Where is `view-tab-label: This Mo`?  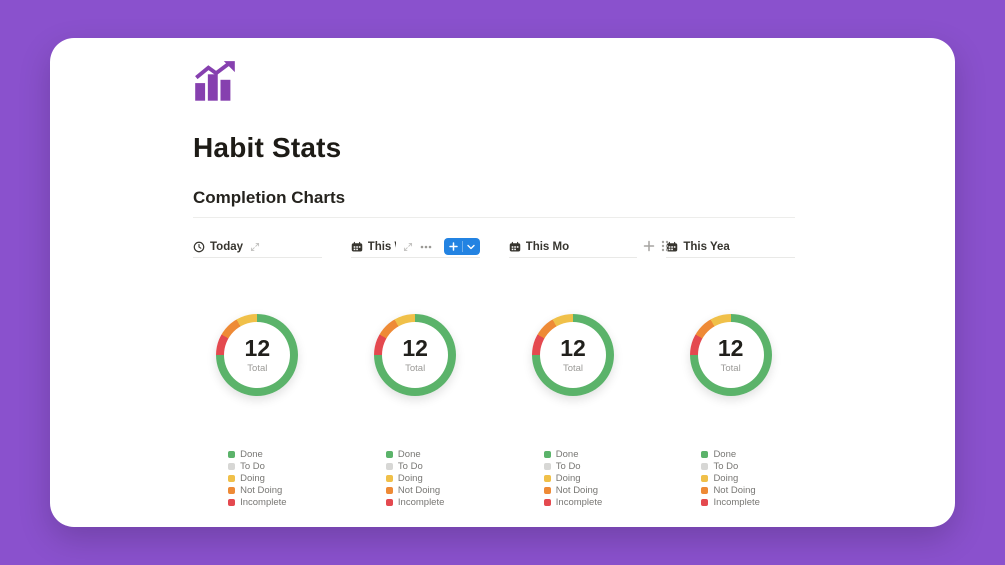
view-tab-label: This Mo is located at coordinates (547, 246).